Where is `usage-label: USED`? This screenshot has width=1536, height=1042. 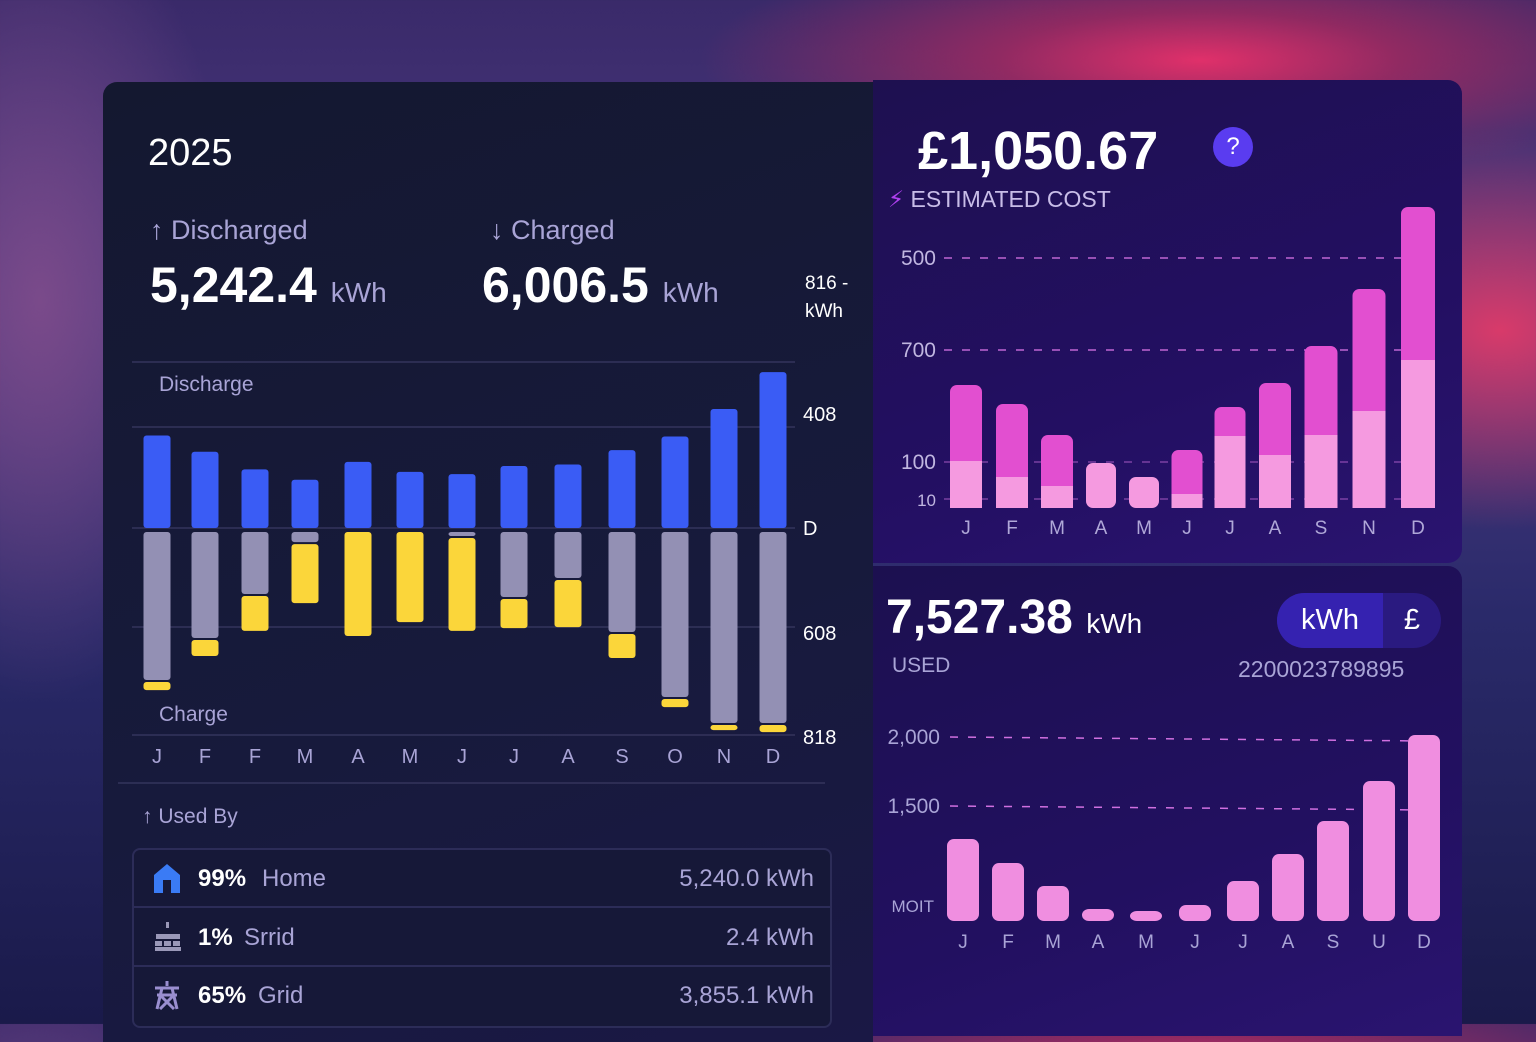 usage-label: USED is located at coordinates (921, 665).